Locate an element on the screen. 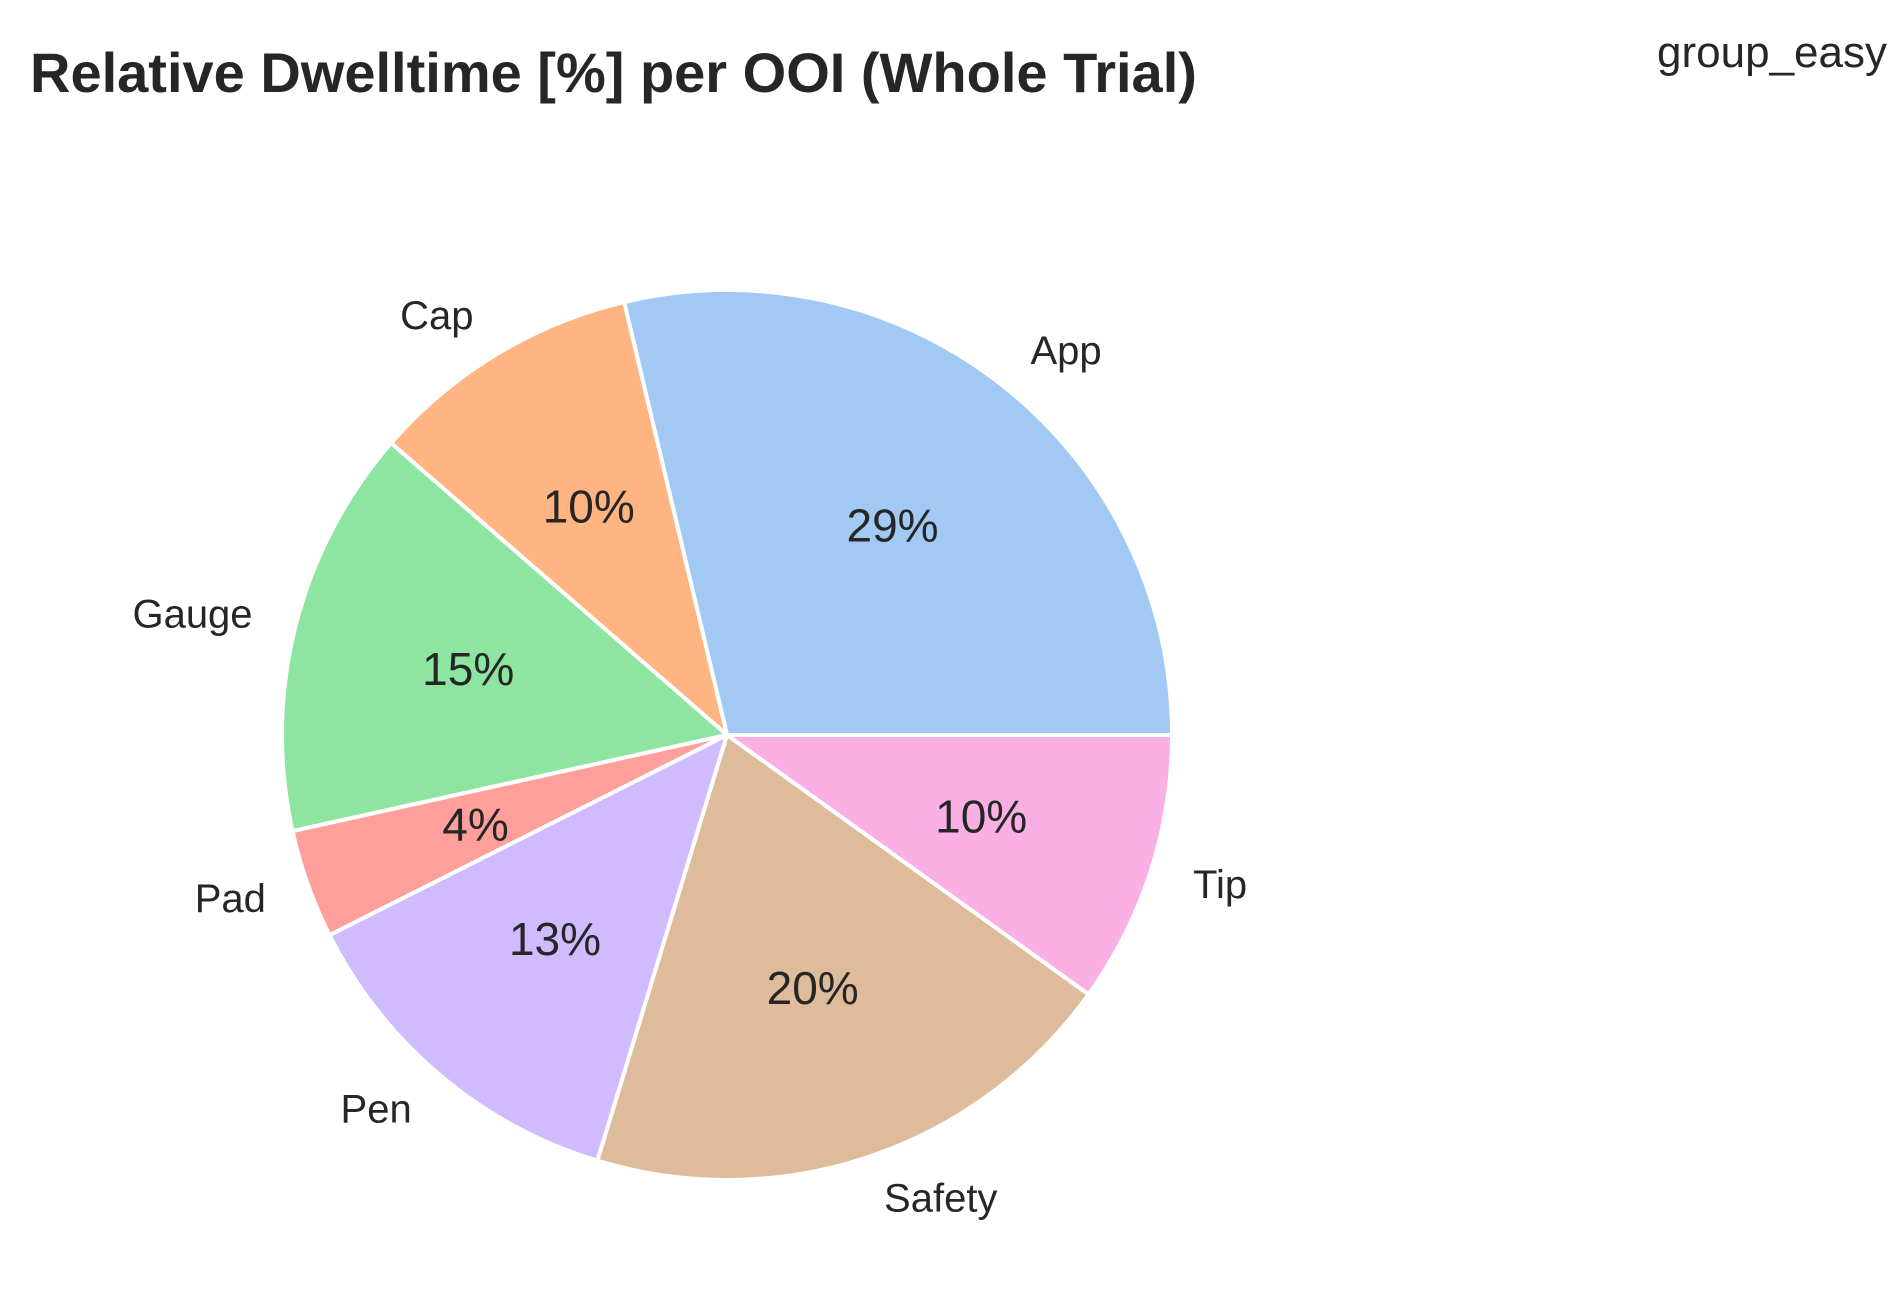 The width and height of the screenshot is (1902, 1315). percent-label-cap: 10% is located at coordinates (589, 507).